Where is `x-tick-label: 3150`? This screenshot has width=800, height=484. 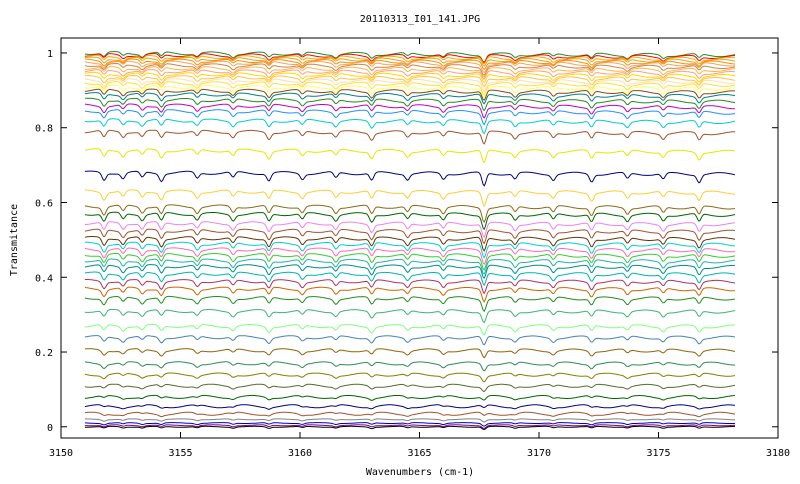
x-tick-label: 3150 is located at coordinates (61, 453).